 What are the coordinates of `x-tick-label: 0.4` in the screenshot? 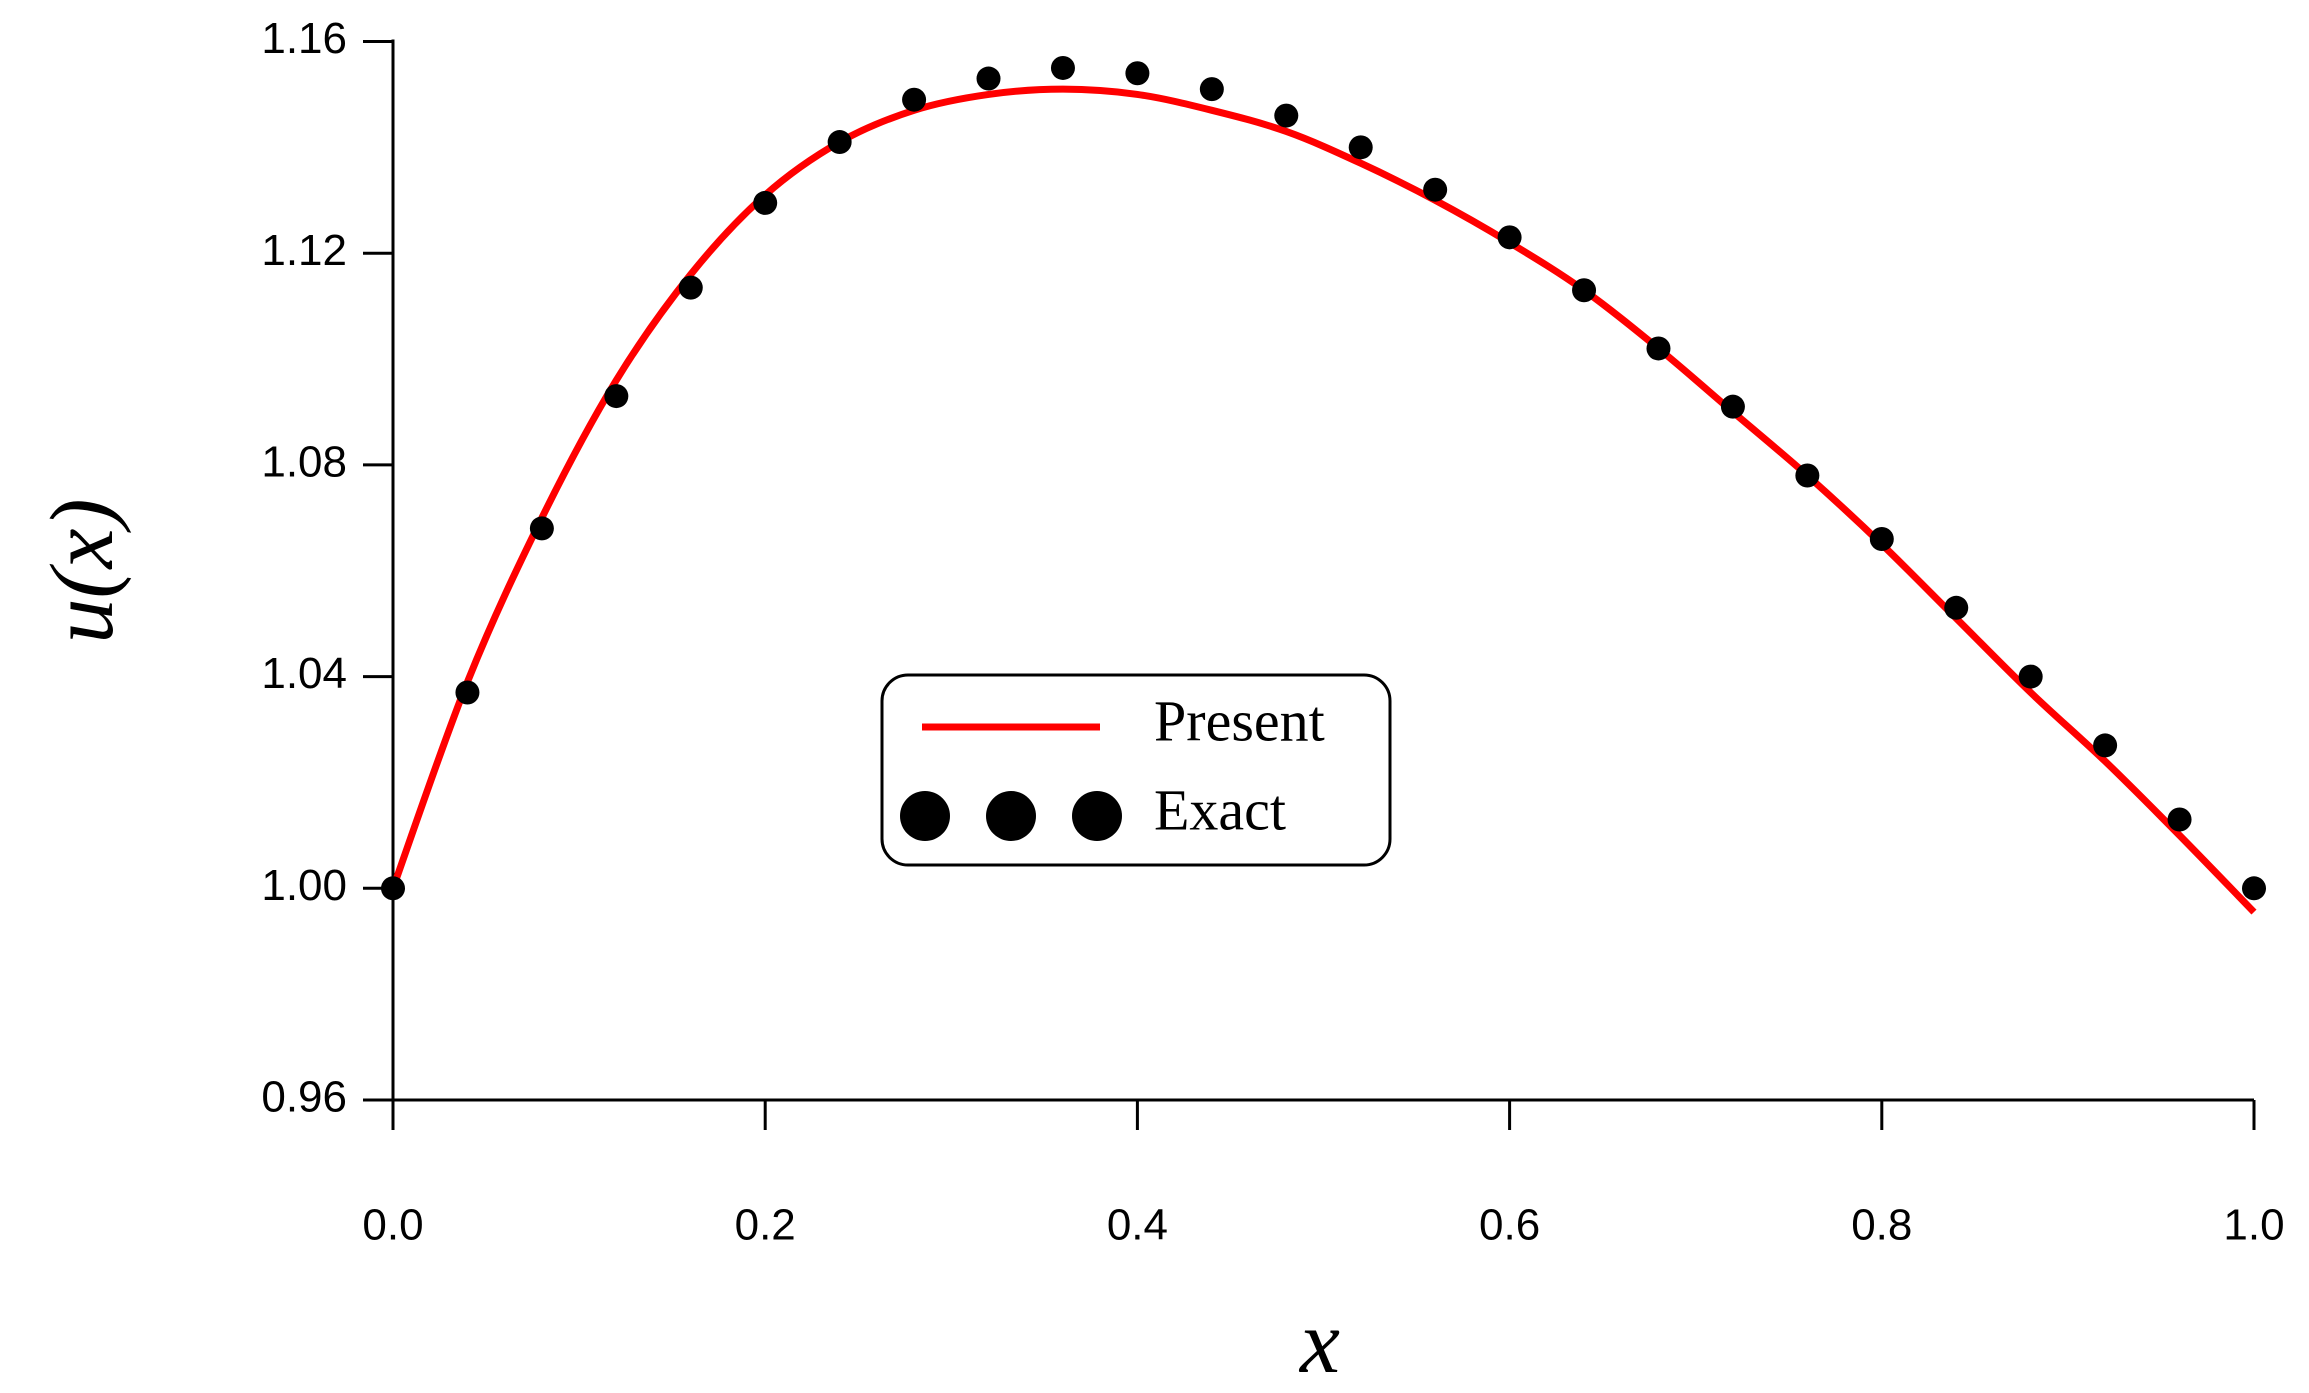 It's located at (1137, 1225).